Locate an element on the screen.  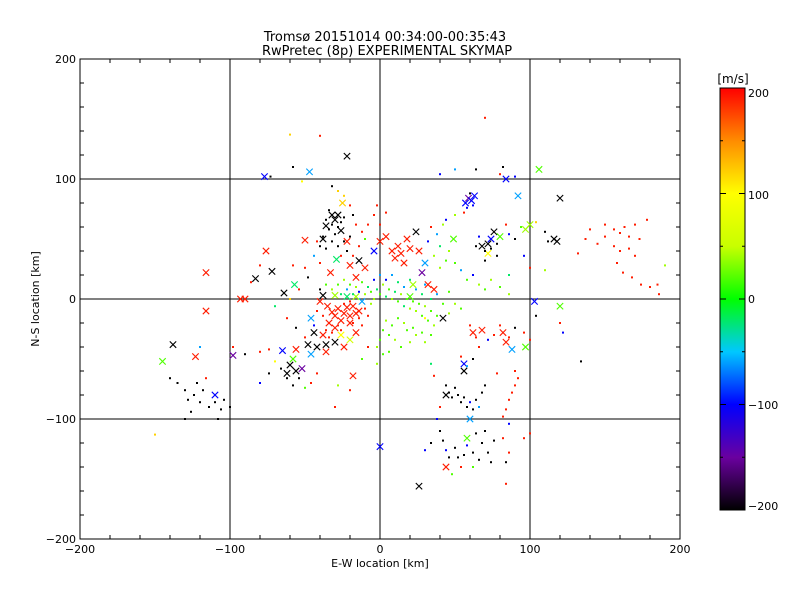
y-tick-label: 0 is located at coordinates (72, 299).